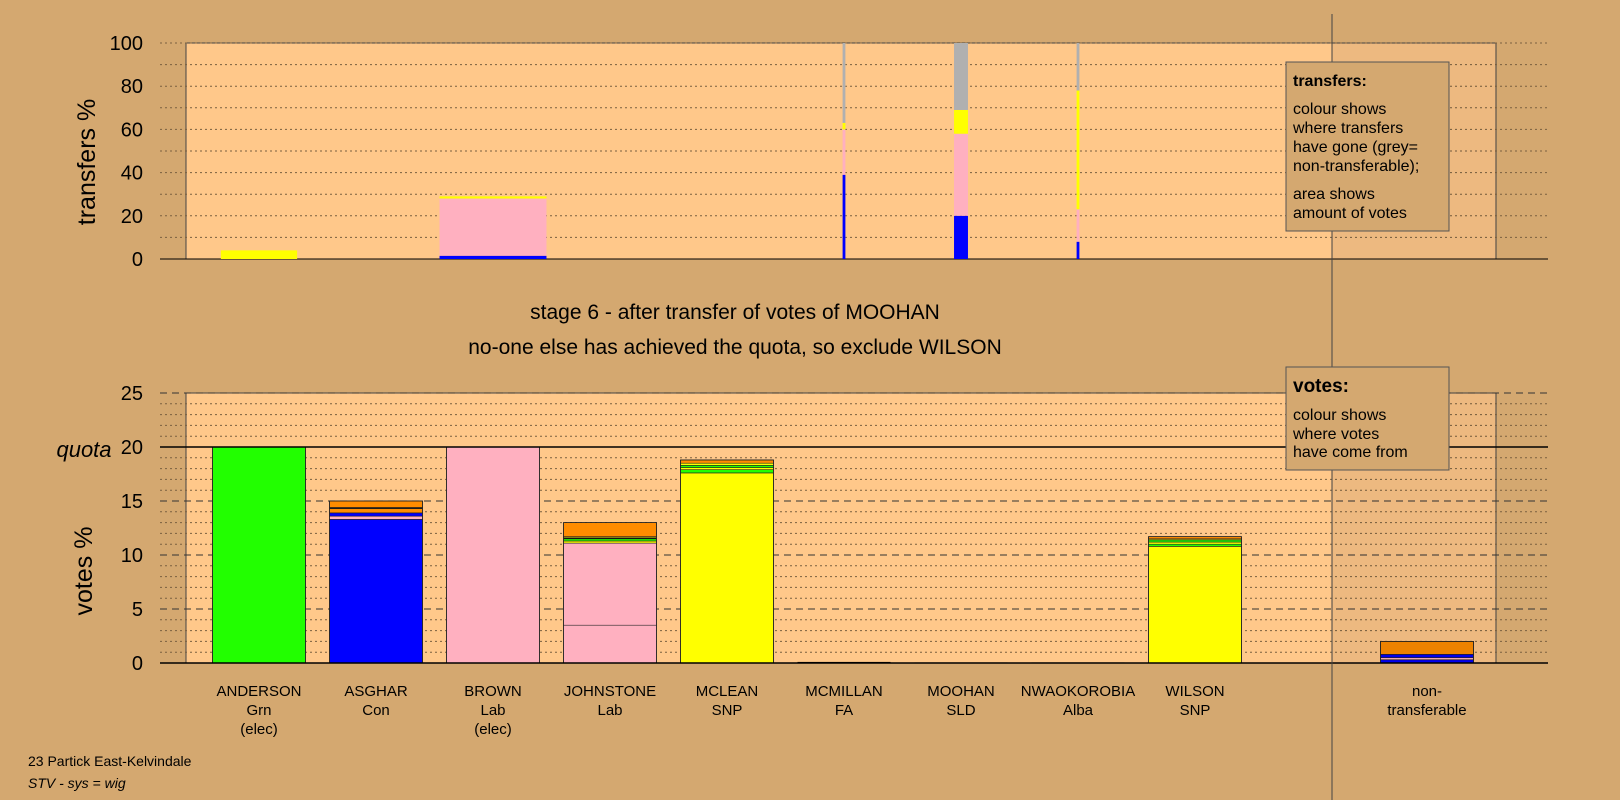 The width and height of the screenshot is (1620, 800). What do you see at coordinates (1334, 194) in the screenshot?
I see `transfers-legend-line: area shows` at bounding box center [1334, 194].